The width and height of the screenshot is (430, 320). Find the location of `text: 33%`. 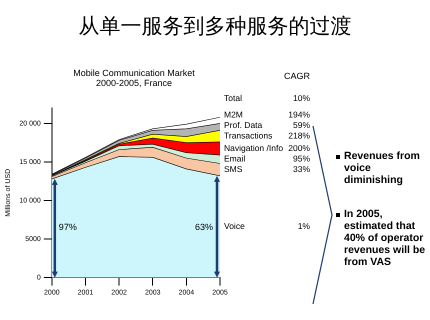

text: 33% is located at coordinates (301, 169).